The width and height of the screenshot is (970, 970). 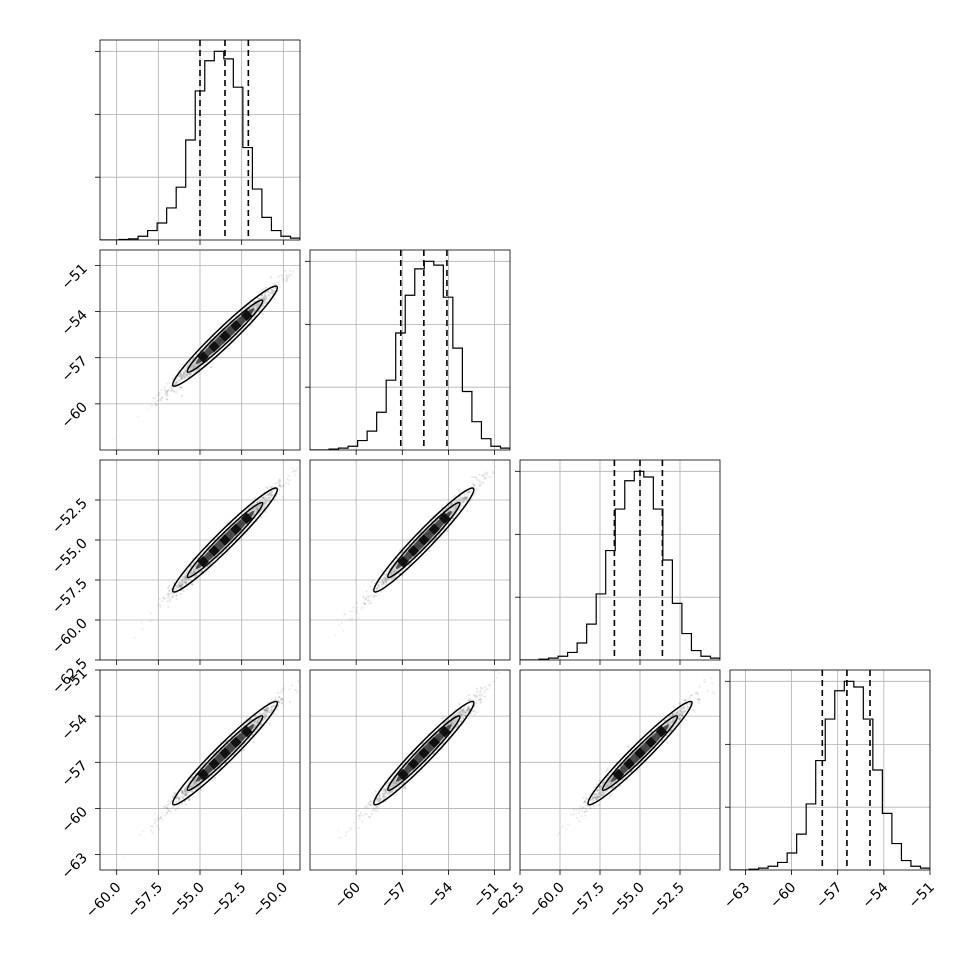 I want to click on panel-3-1: −60 −57 −54 −51, so click(x=410, y=790).